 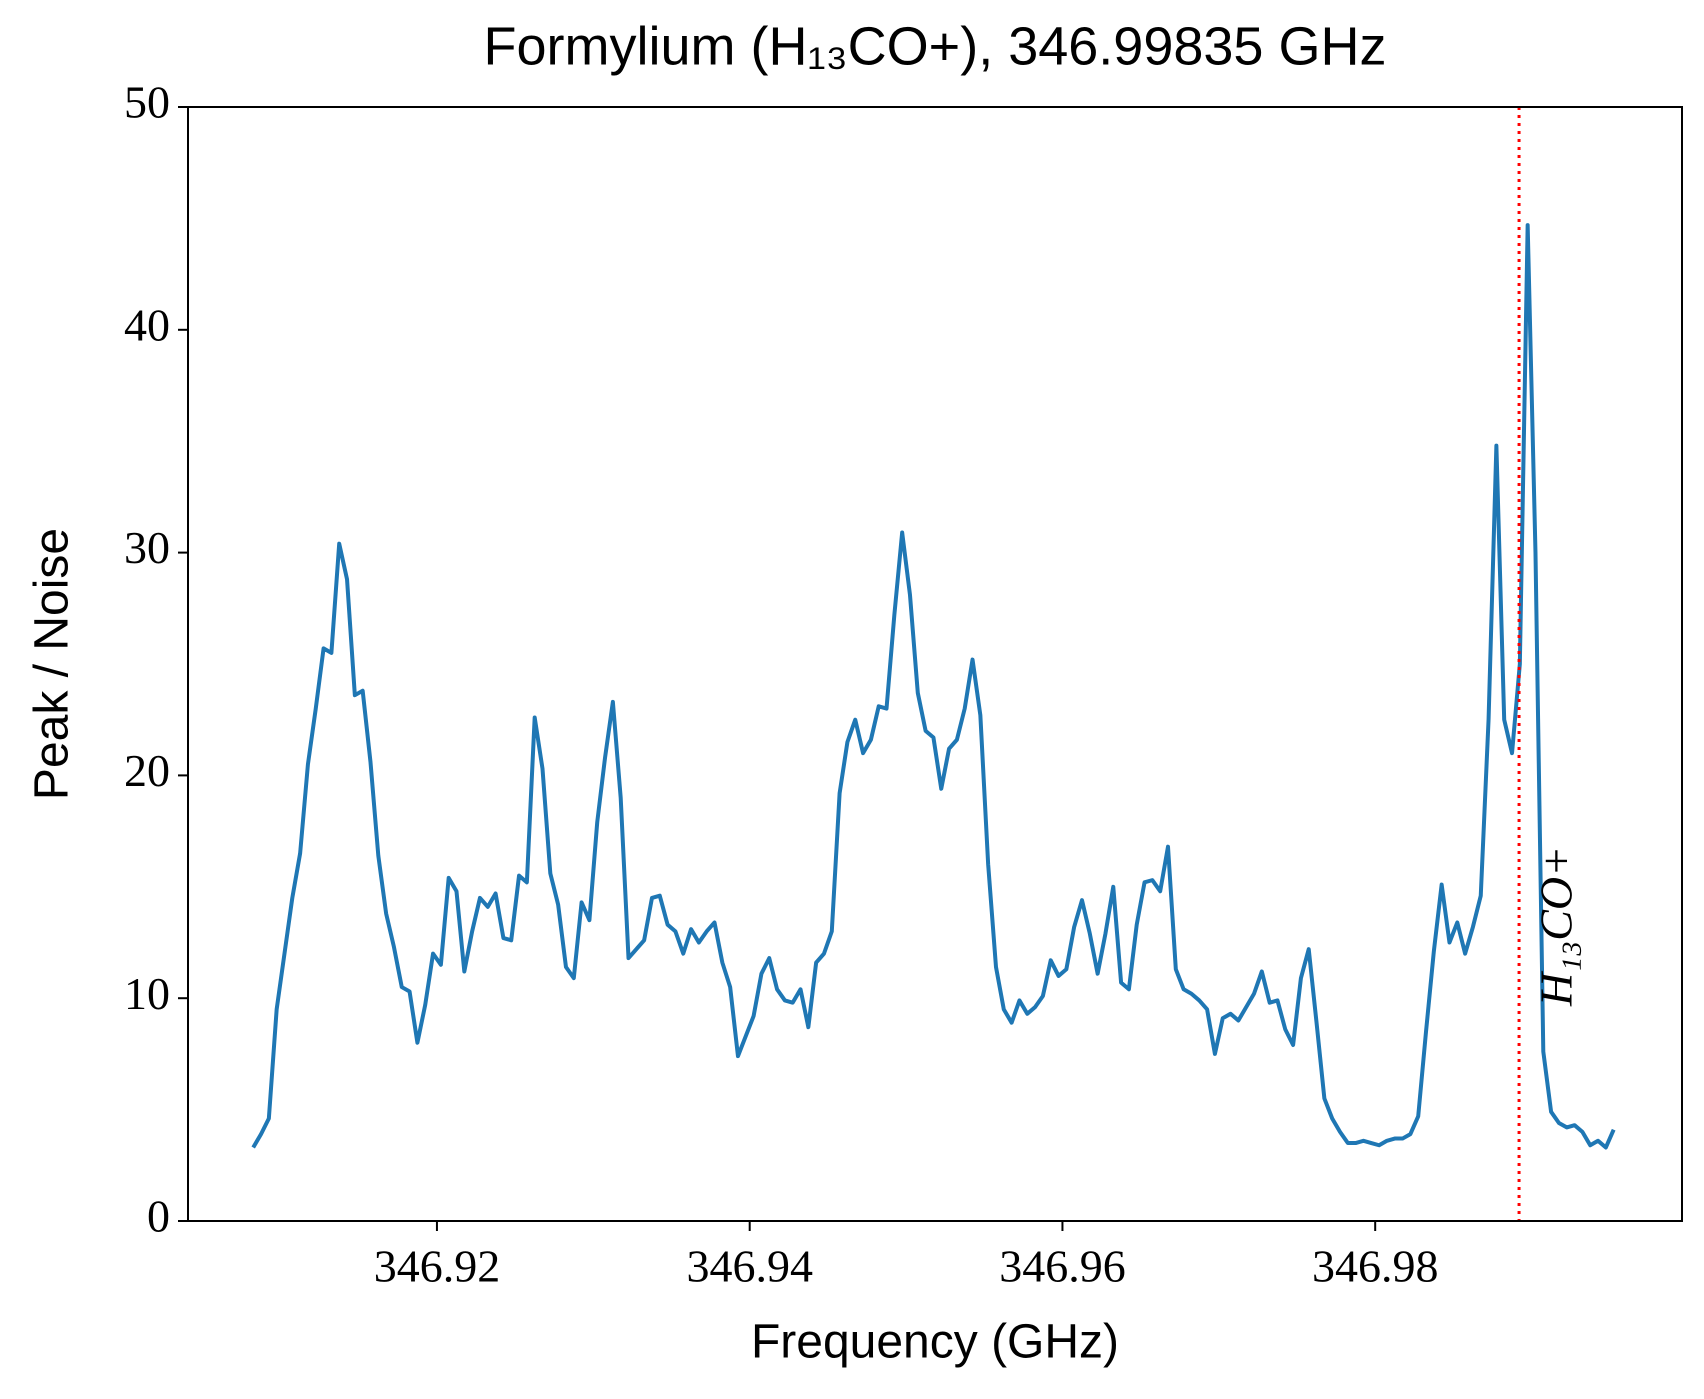 What do you see at coordinates (147, 102) in the screenshot?
I see `y-tick-label: 50` at bounding box center [147, 102].